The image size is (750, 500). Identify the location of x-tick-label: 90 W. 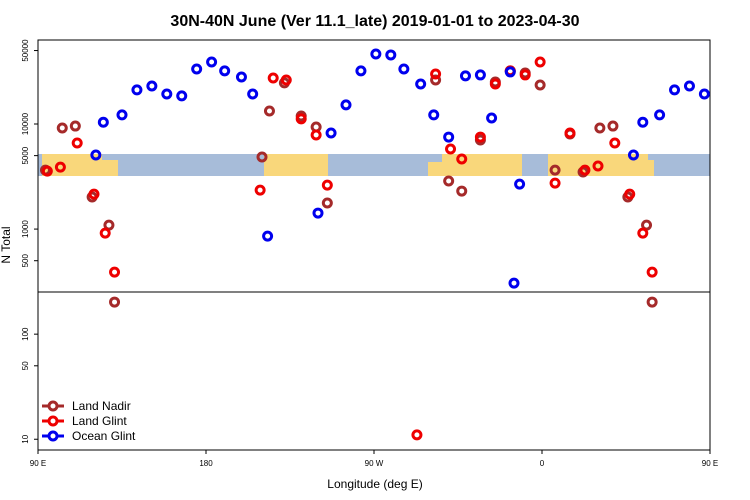
(374, 463).